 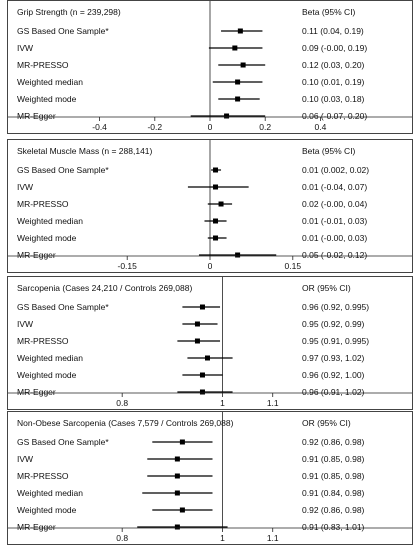 I want to click on estimate-text: 0.91 (0.84, 0.98), so click(x=333, y=493).